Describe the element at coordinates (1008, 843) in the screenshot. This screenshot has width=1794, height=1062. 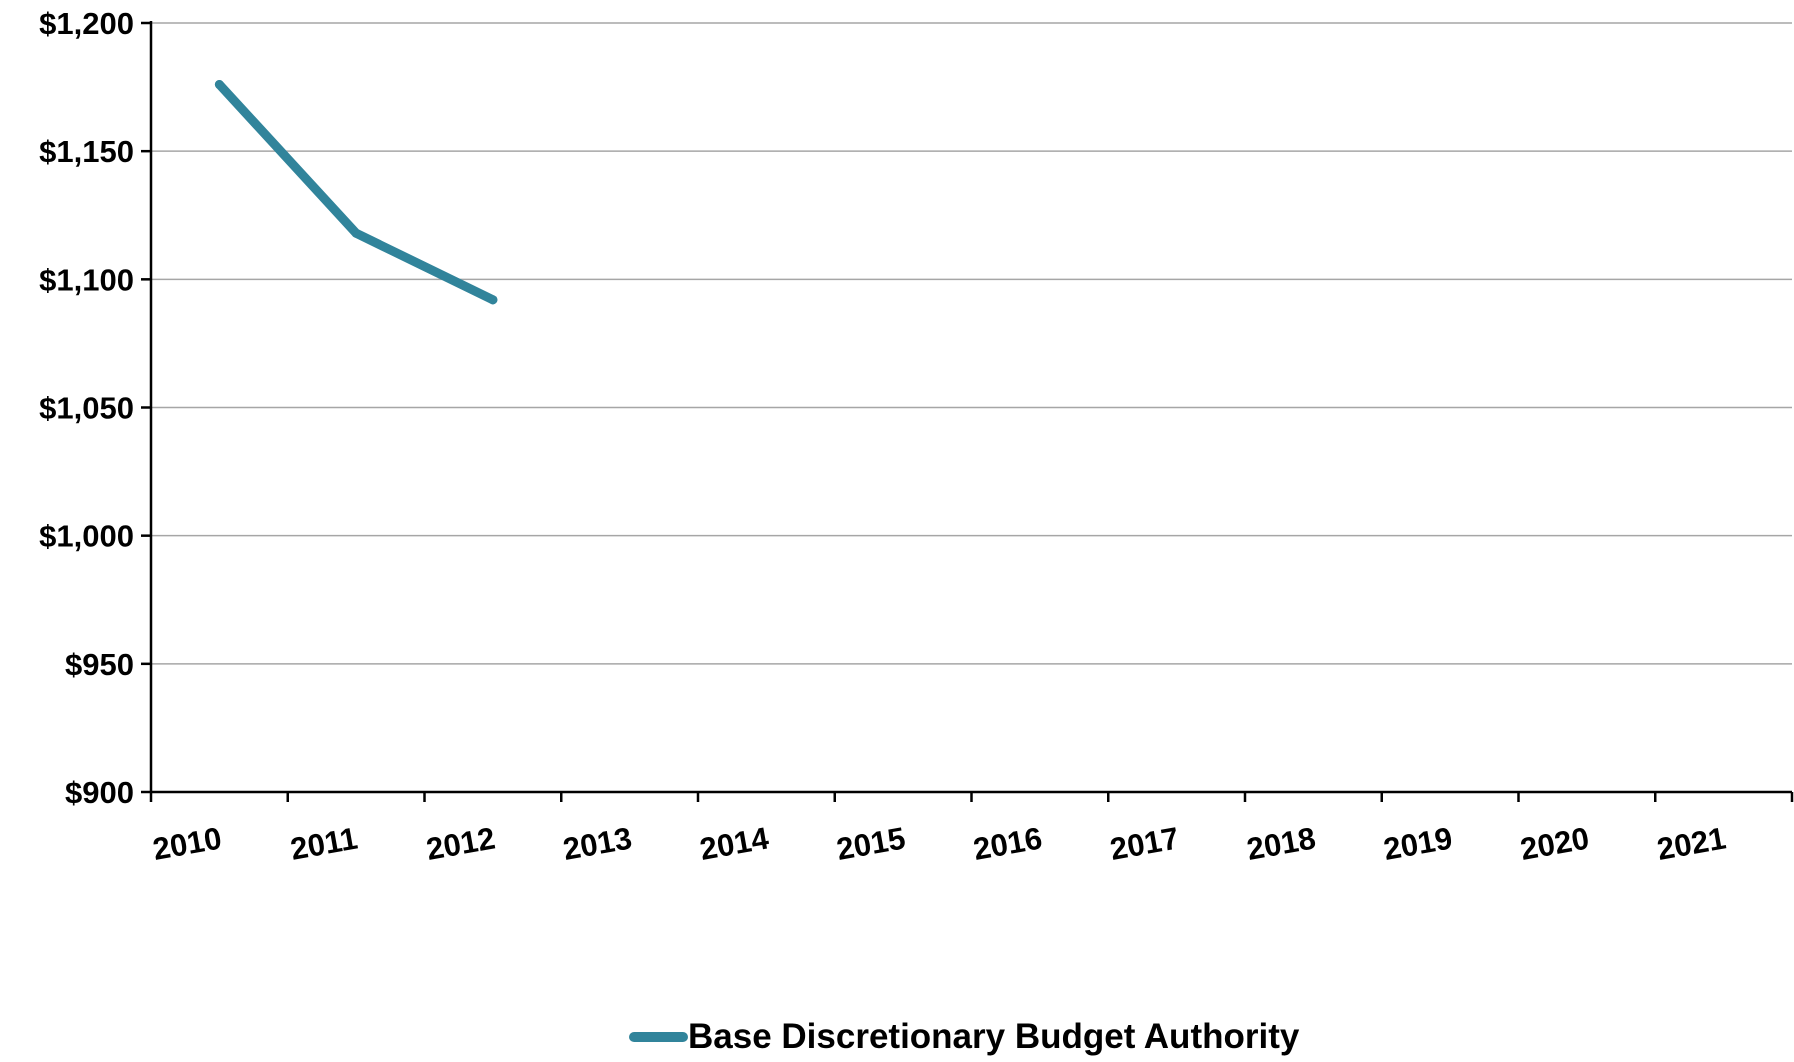
I see `x-tick-label: 2016` at that location.